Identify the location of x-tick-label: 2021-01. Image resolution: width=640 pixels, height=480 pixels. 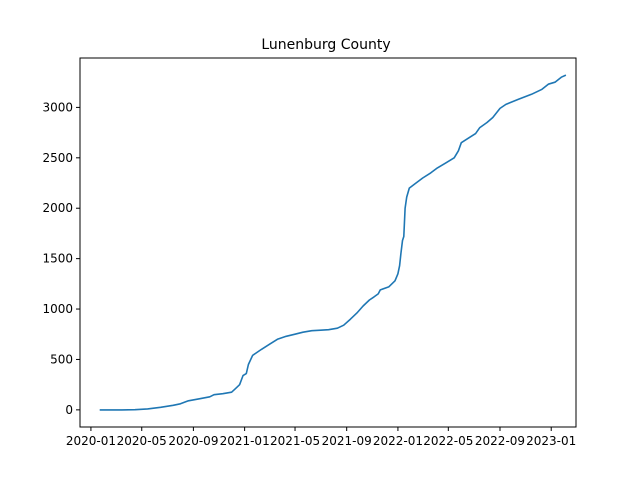
(245, 441).